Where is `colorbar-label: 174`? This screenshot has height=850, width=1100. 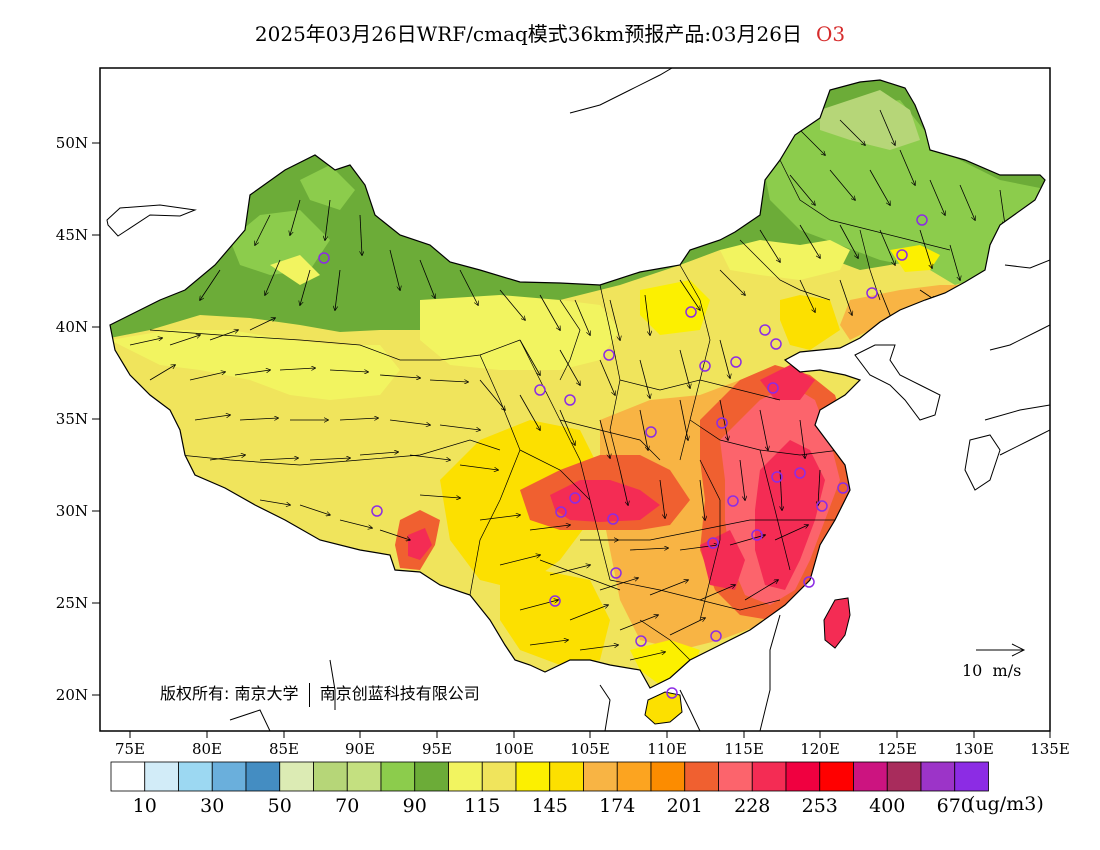 colorbar-label: 174 is located at coordinates (617, 806).